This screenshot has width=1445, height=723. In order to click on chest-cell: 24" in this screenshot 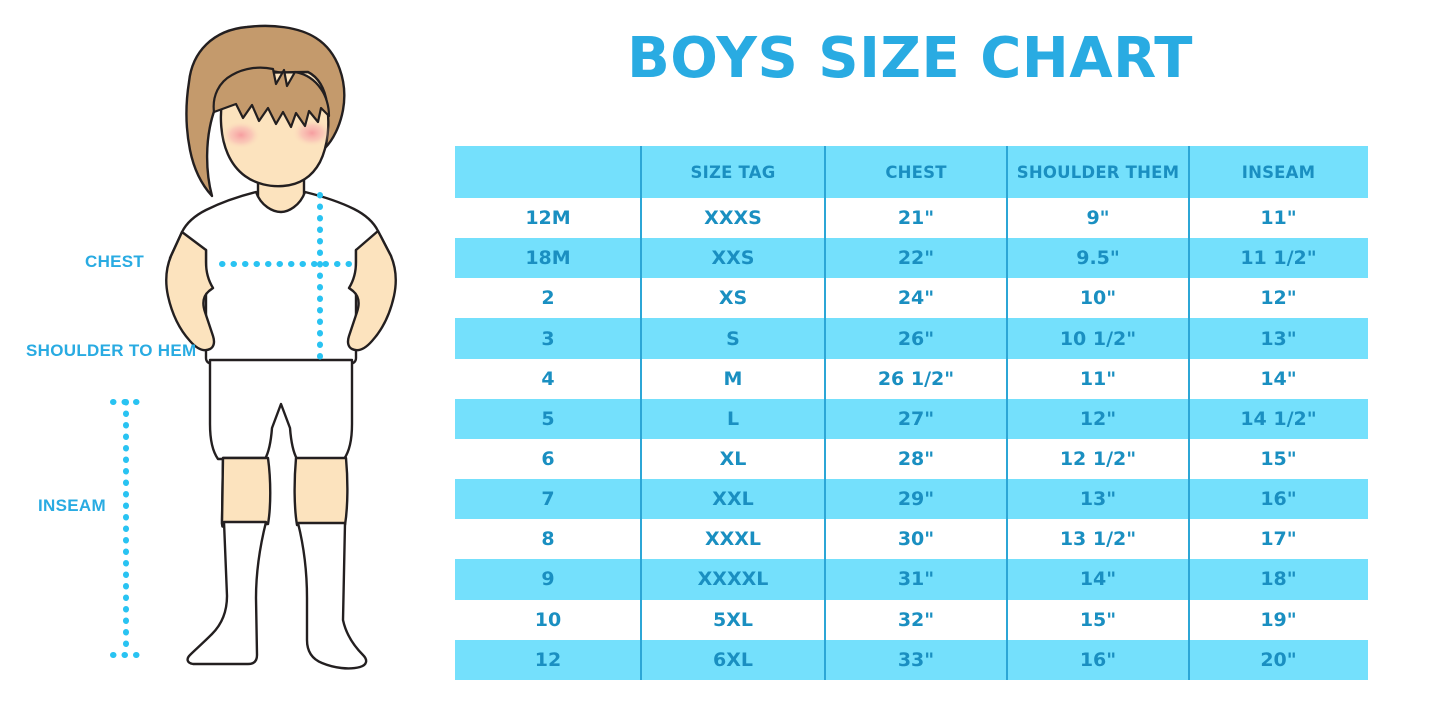, I will do `click(916, 298)`.